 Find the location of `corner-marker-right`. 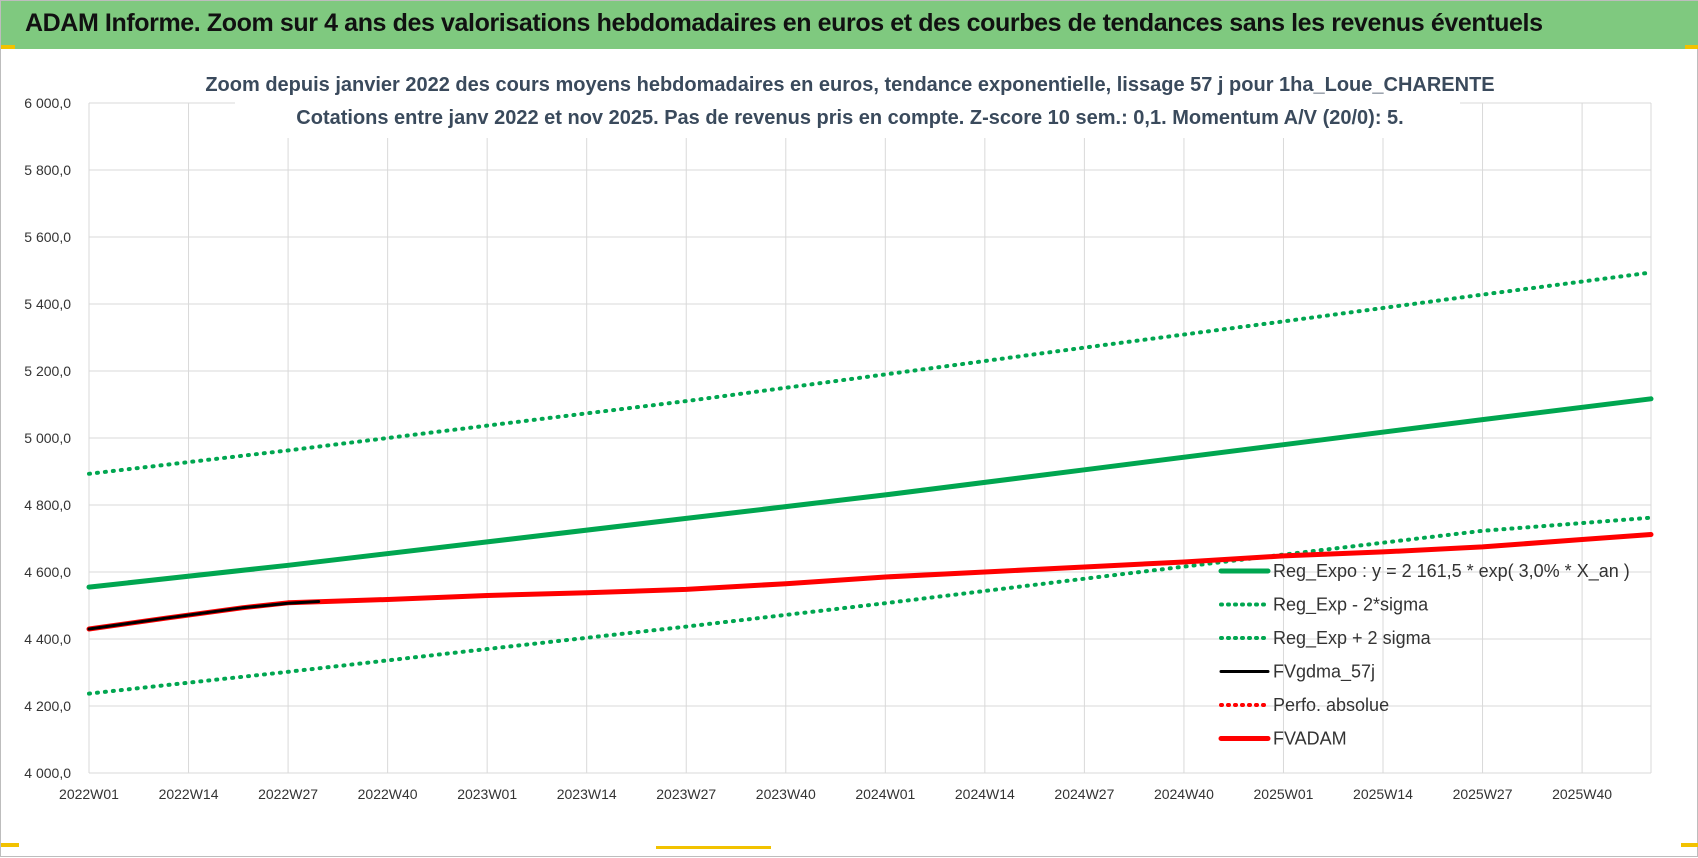

corner-marker-right is located at coordinates (1691, 47).